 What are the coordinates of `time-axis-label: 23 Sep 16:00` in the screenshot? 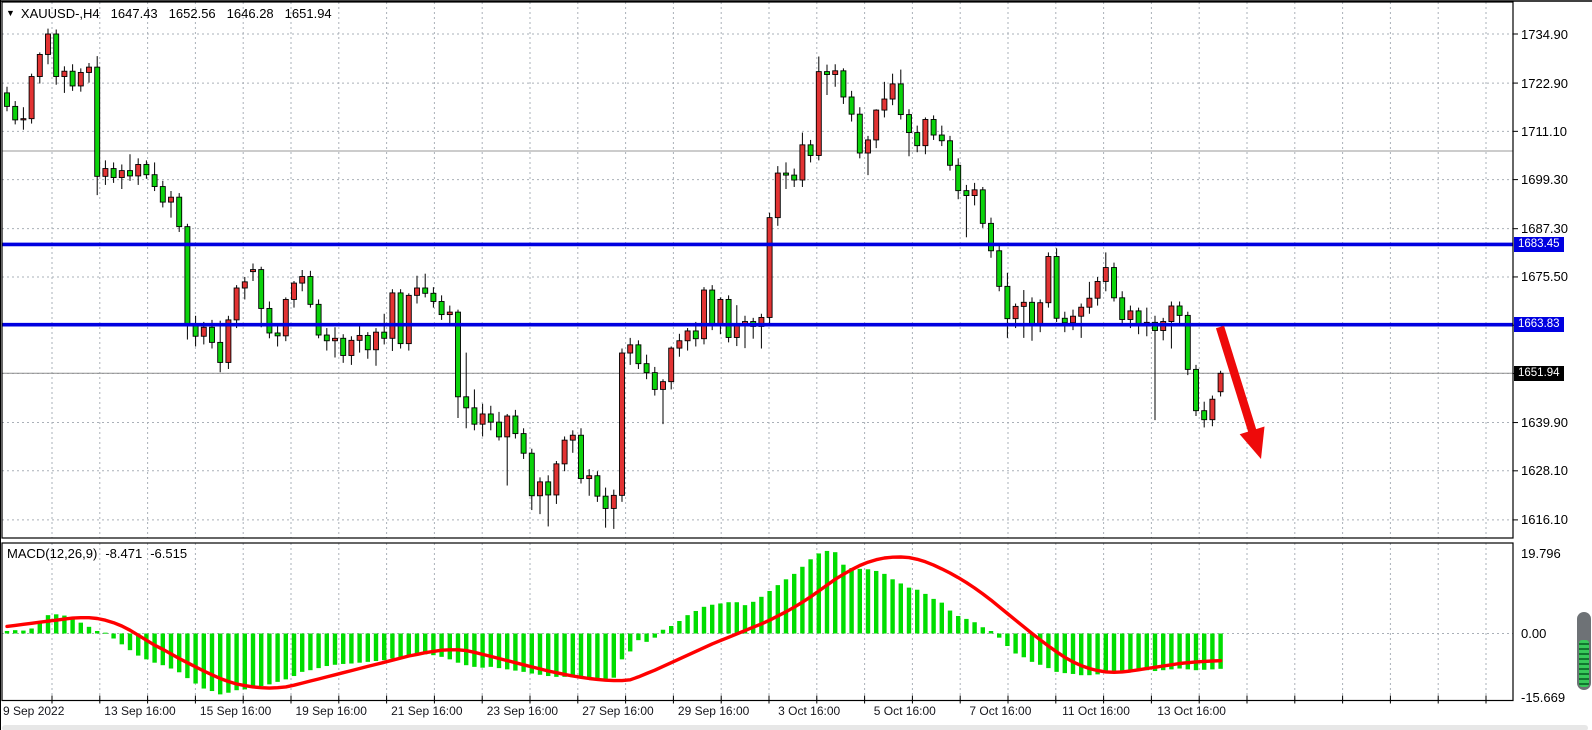 It's located at (522, 711).